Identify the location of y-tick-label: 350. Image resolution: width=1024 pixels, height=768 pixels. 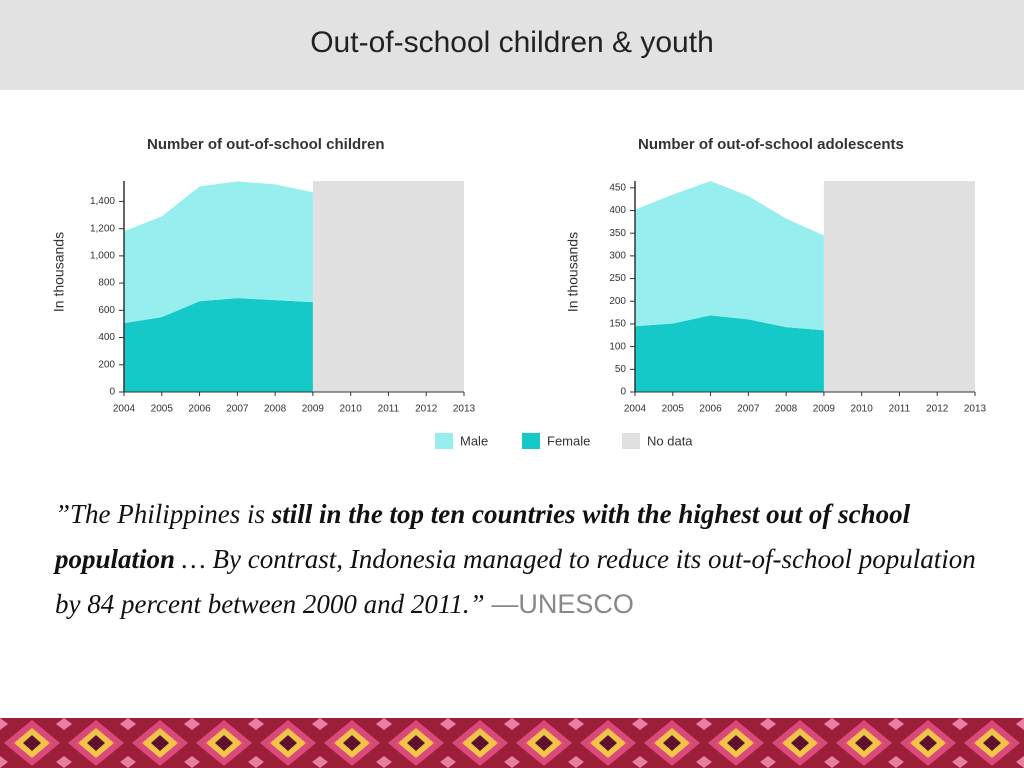
(617, 233).